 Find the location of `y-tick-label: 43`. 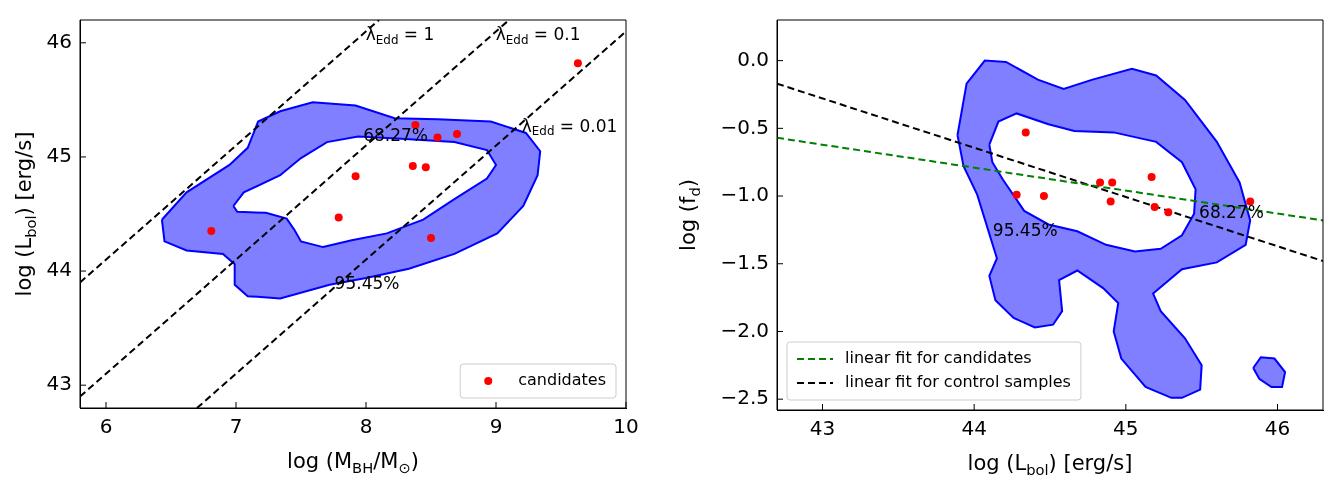

y-tick-label: 43 is located at coordinates (59, 383).